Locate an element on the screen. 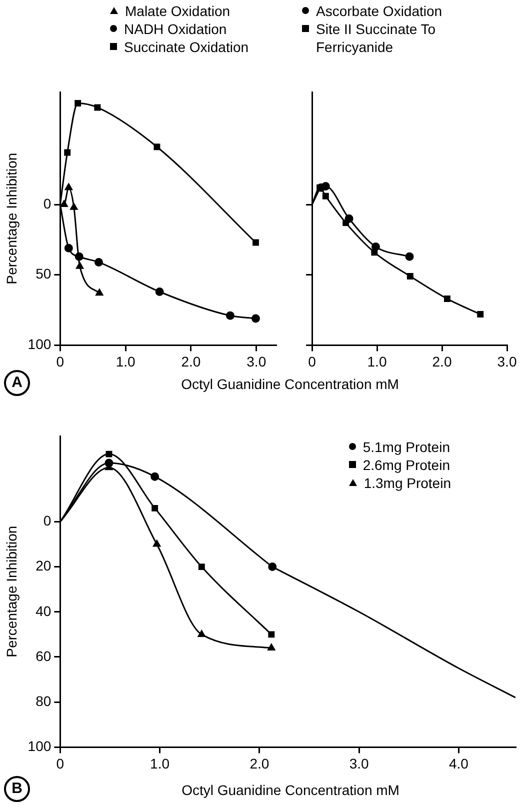 This screenshot has height=808, width=521. legend-label: Succinate Oxidation is located at coordinates (186, 47).